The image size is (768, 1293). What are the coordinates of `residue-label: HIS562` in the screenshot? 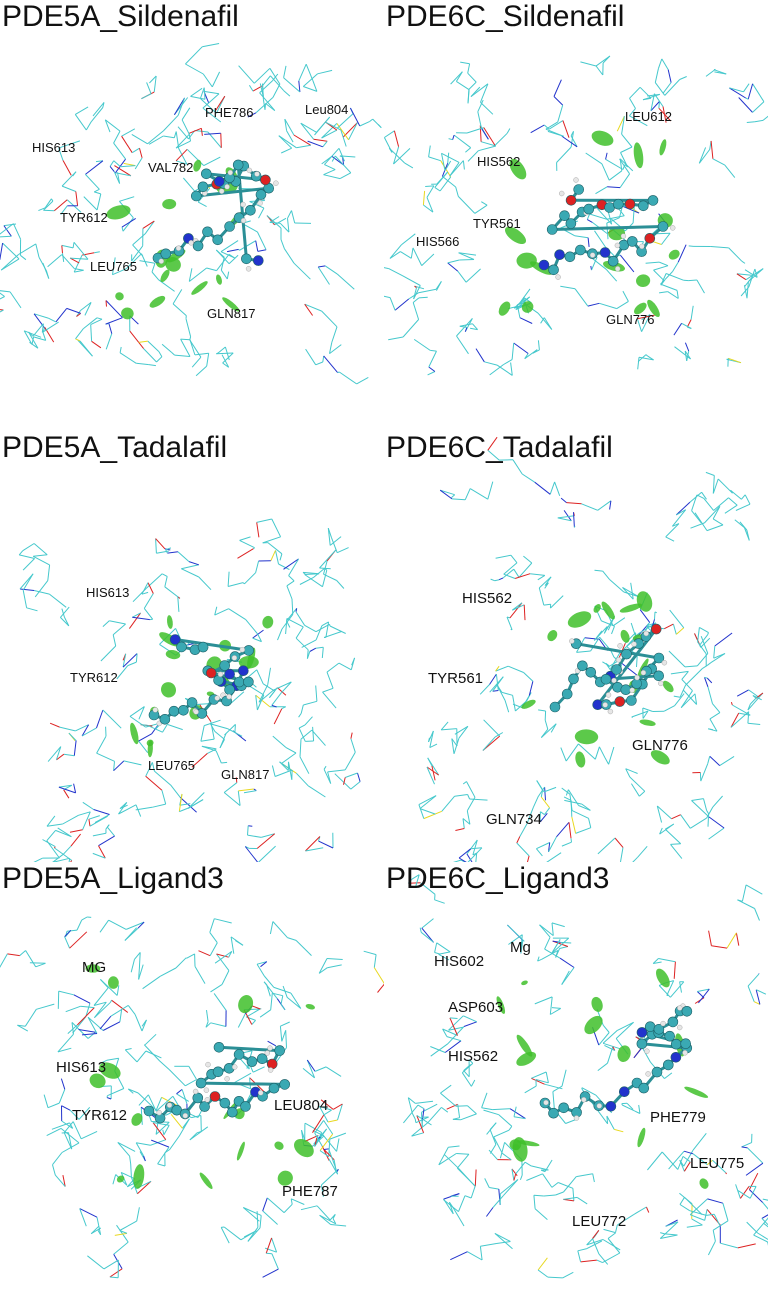 It's located at (487, 598).